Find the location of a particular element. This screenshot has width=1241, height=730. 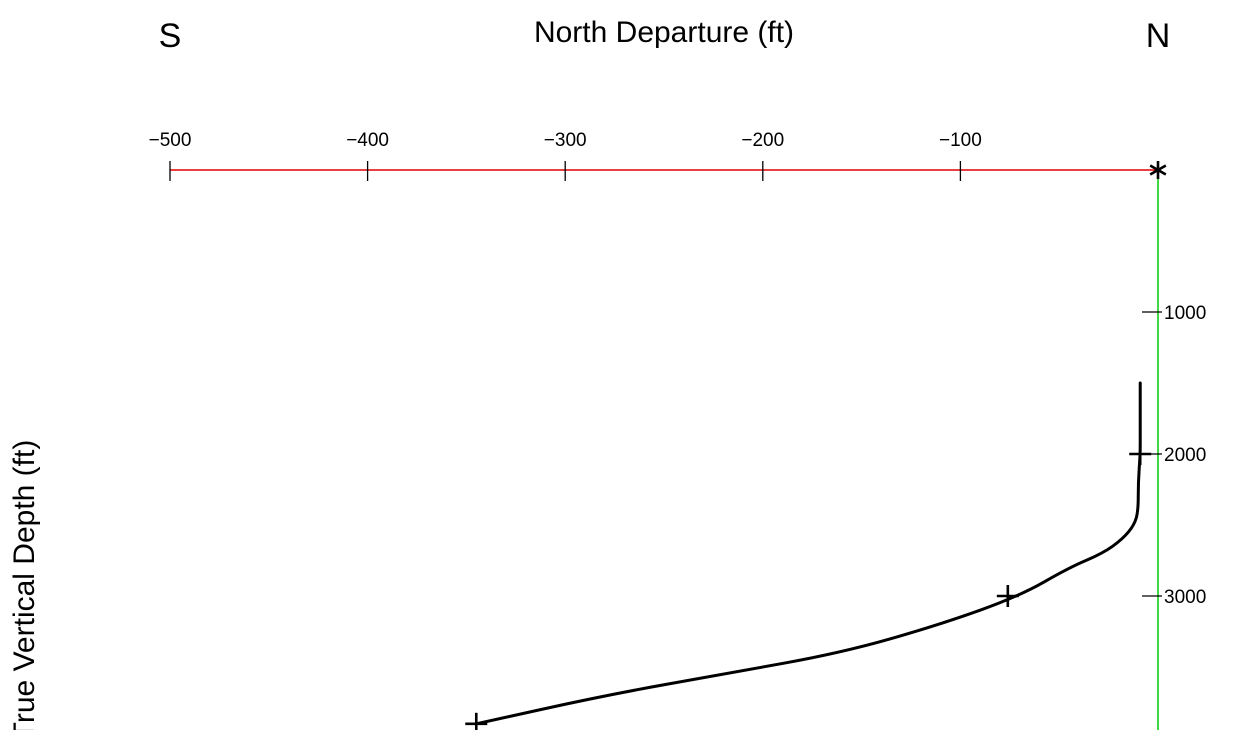

star-stroke is located at coordinates (1158, 170).